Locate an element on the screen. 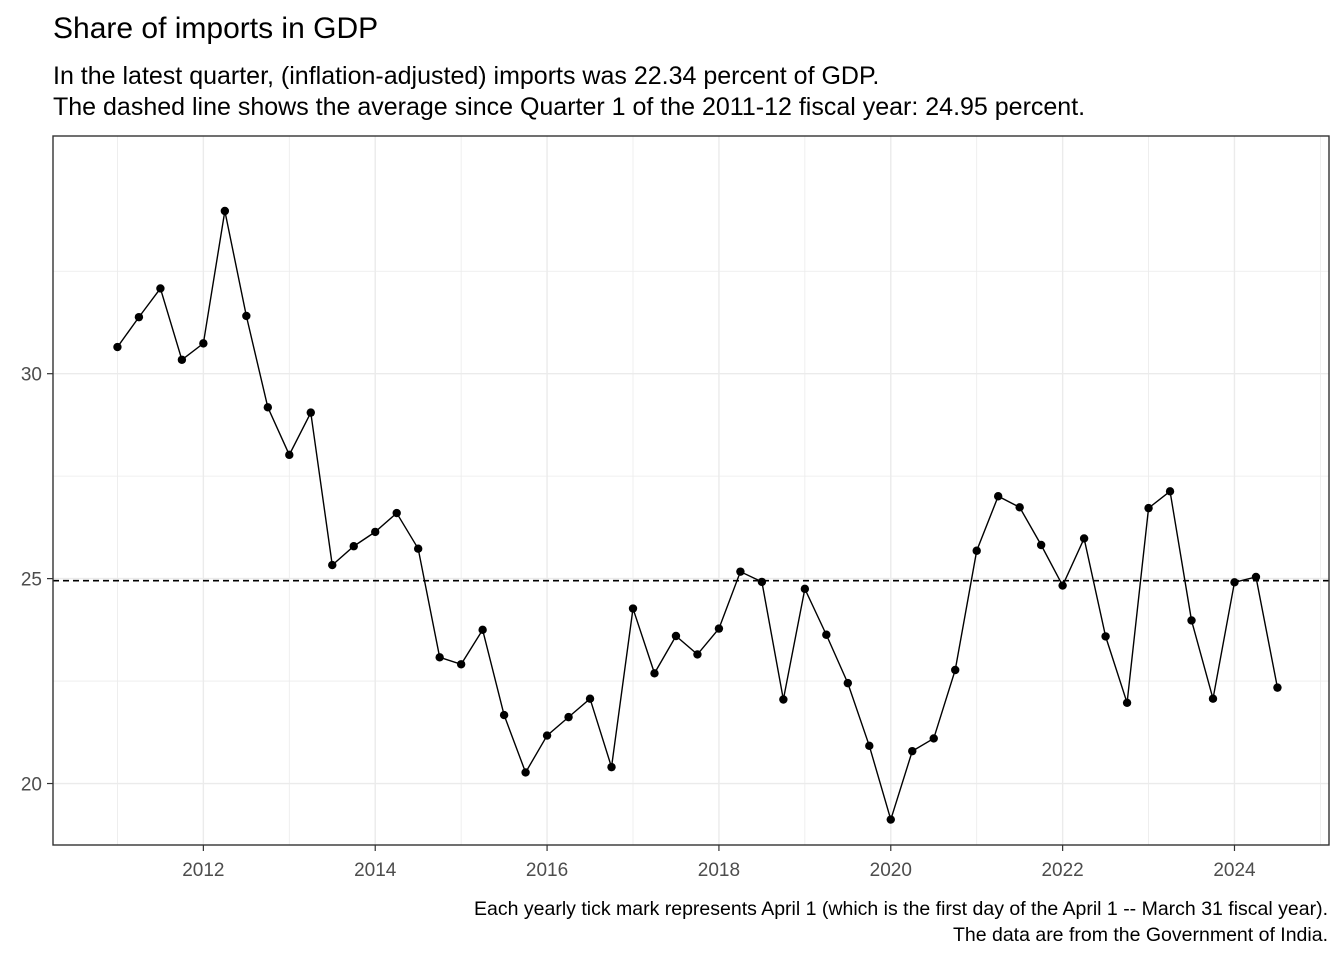 The height and width of the screenshot is (960, 1344). x-tick-label: 2016 is located at coordinates (547, 870).